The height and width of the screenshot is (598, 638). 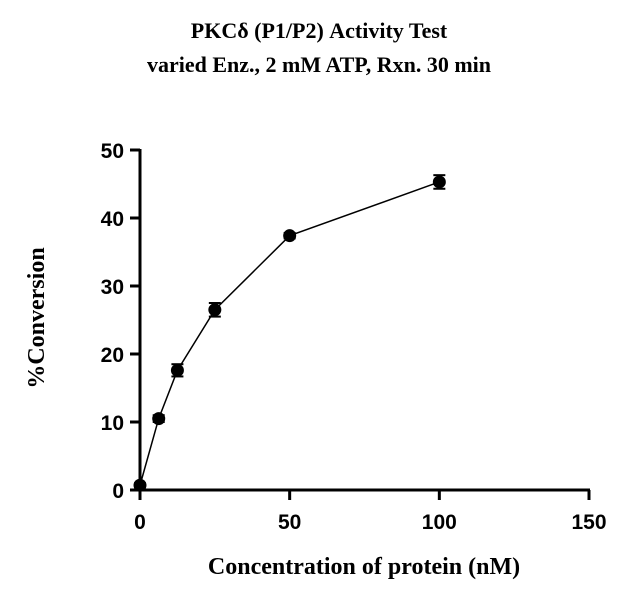 I want to click on y-tick-label: 30, so click(x=112, y=287).